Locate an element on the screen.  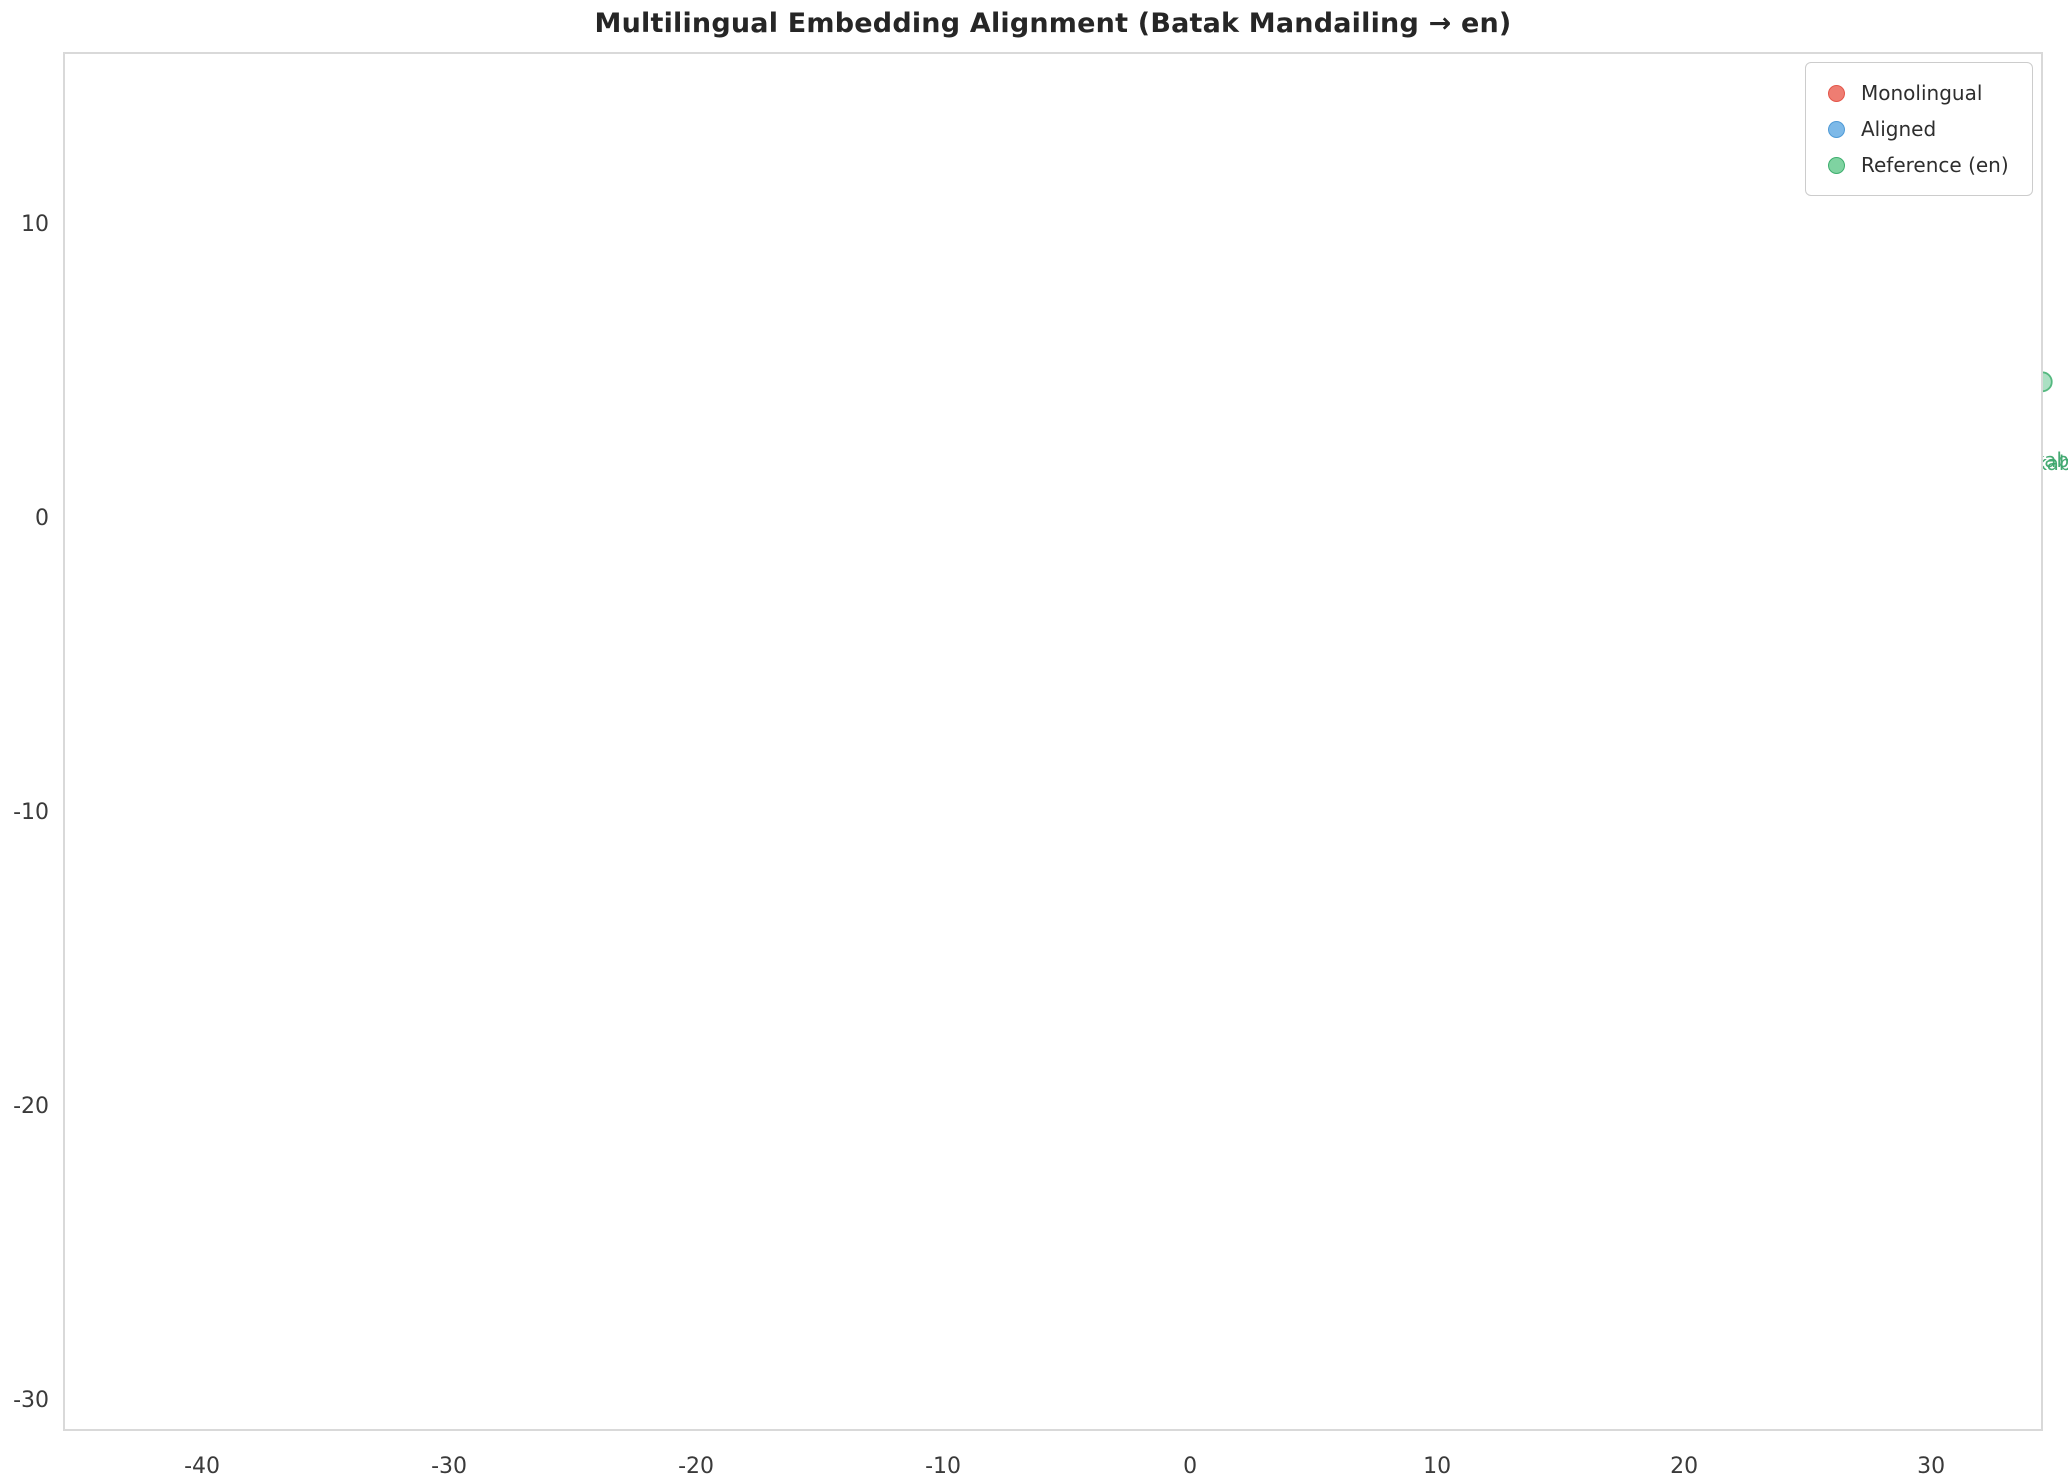
x-tick-label: 20 is located at coordinates (1684, 1466).